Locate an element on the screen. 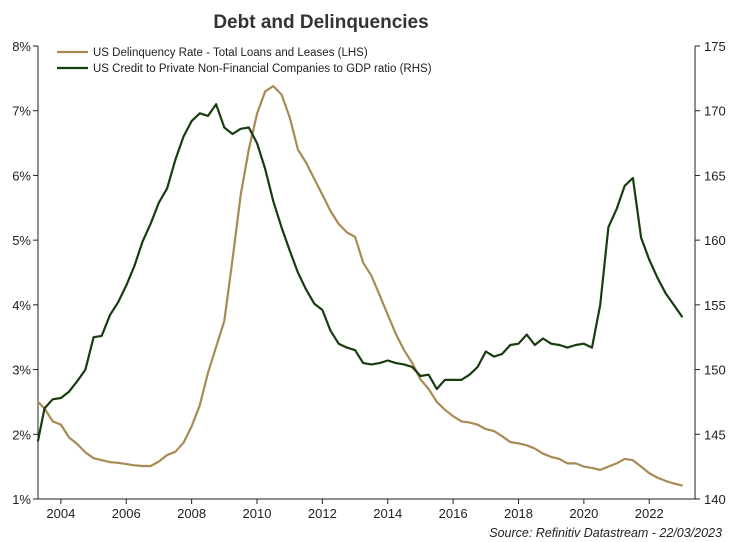 This screenshot has width=730, height=542. x-tick-label: 2004 is located at coordinates (60, 513).